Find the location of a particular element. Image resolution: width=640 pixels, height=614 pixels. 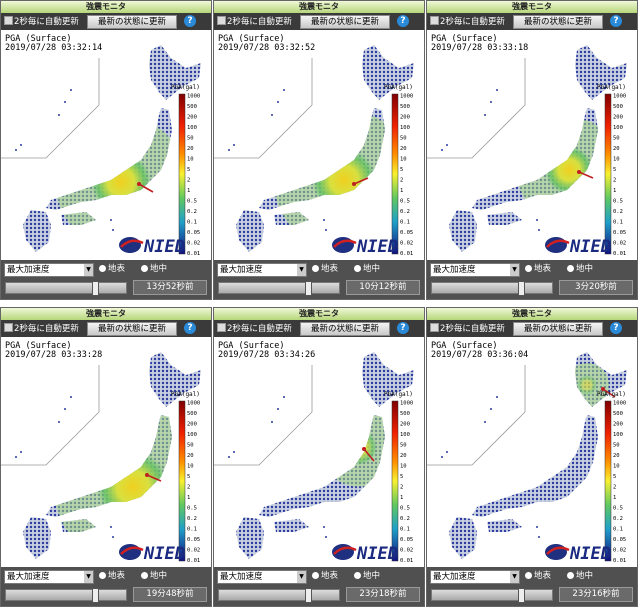

scale-label: 0.2 is located at coordinates (192, 519).